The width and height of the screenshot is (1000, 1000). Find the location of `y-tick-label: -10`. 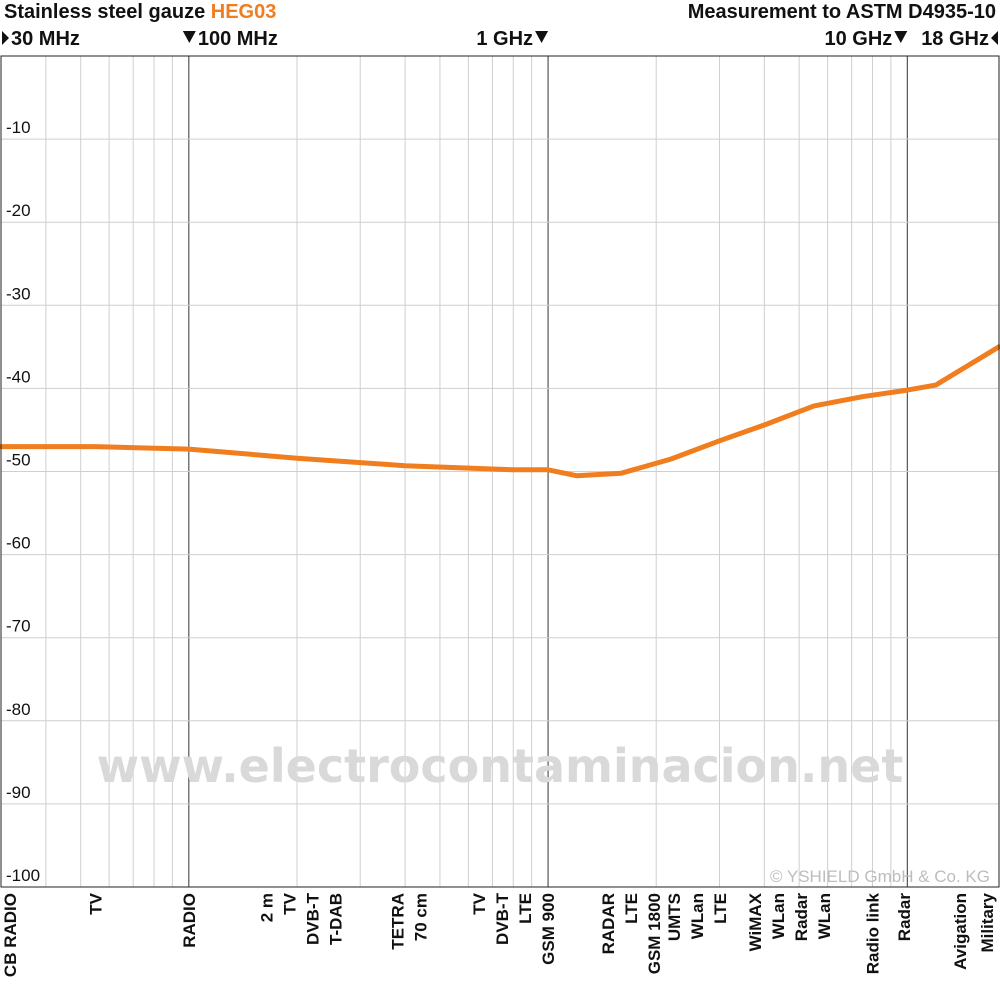

y-tick-label: -10 is located at coordinates (18, 127).